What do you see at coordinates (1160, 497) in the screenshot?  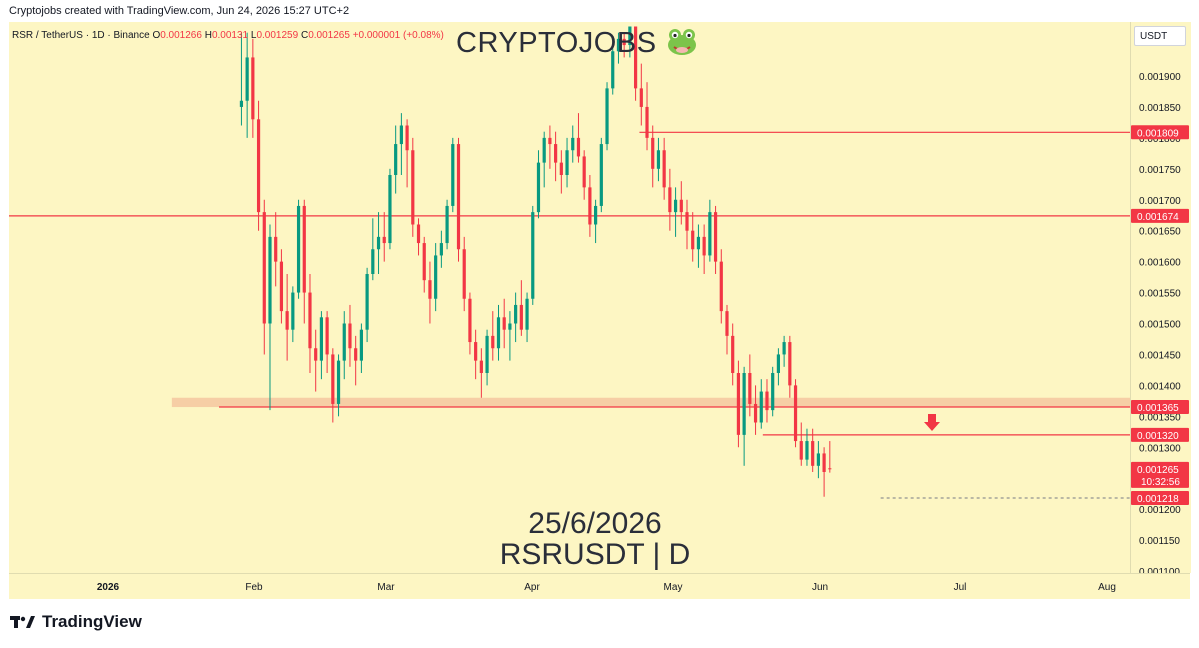 I see `price-label: 0.001218` at bounding box center [1160, 497].